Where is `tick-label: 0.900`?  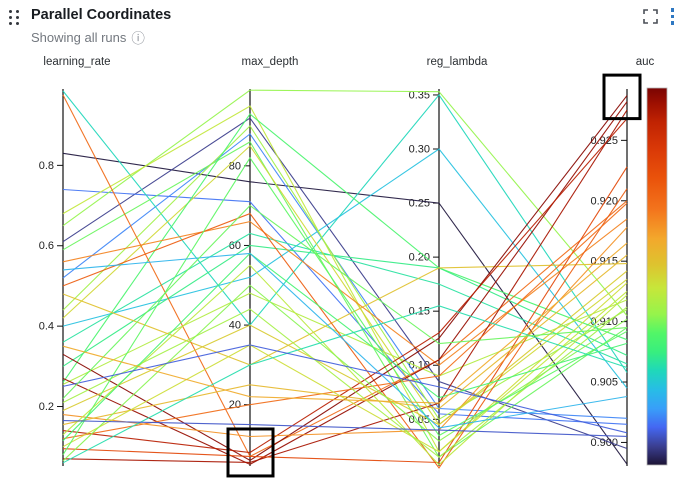 tick-label: 0.900 is located at coordinates (604, 443).